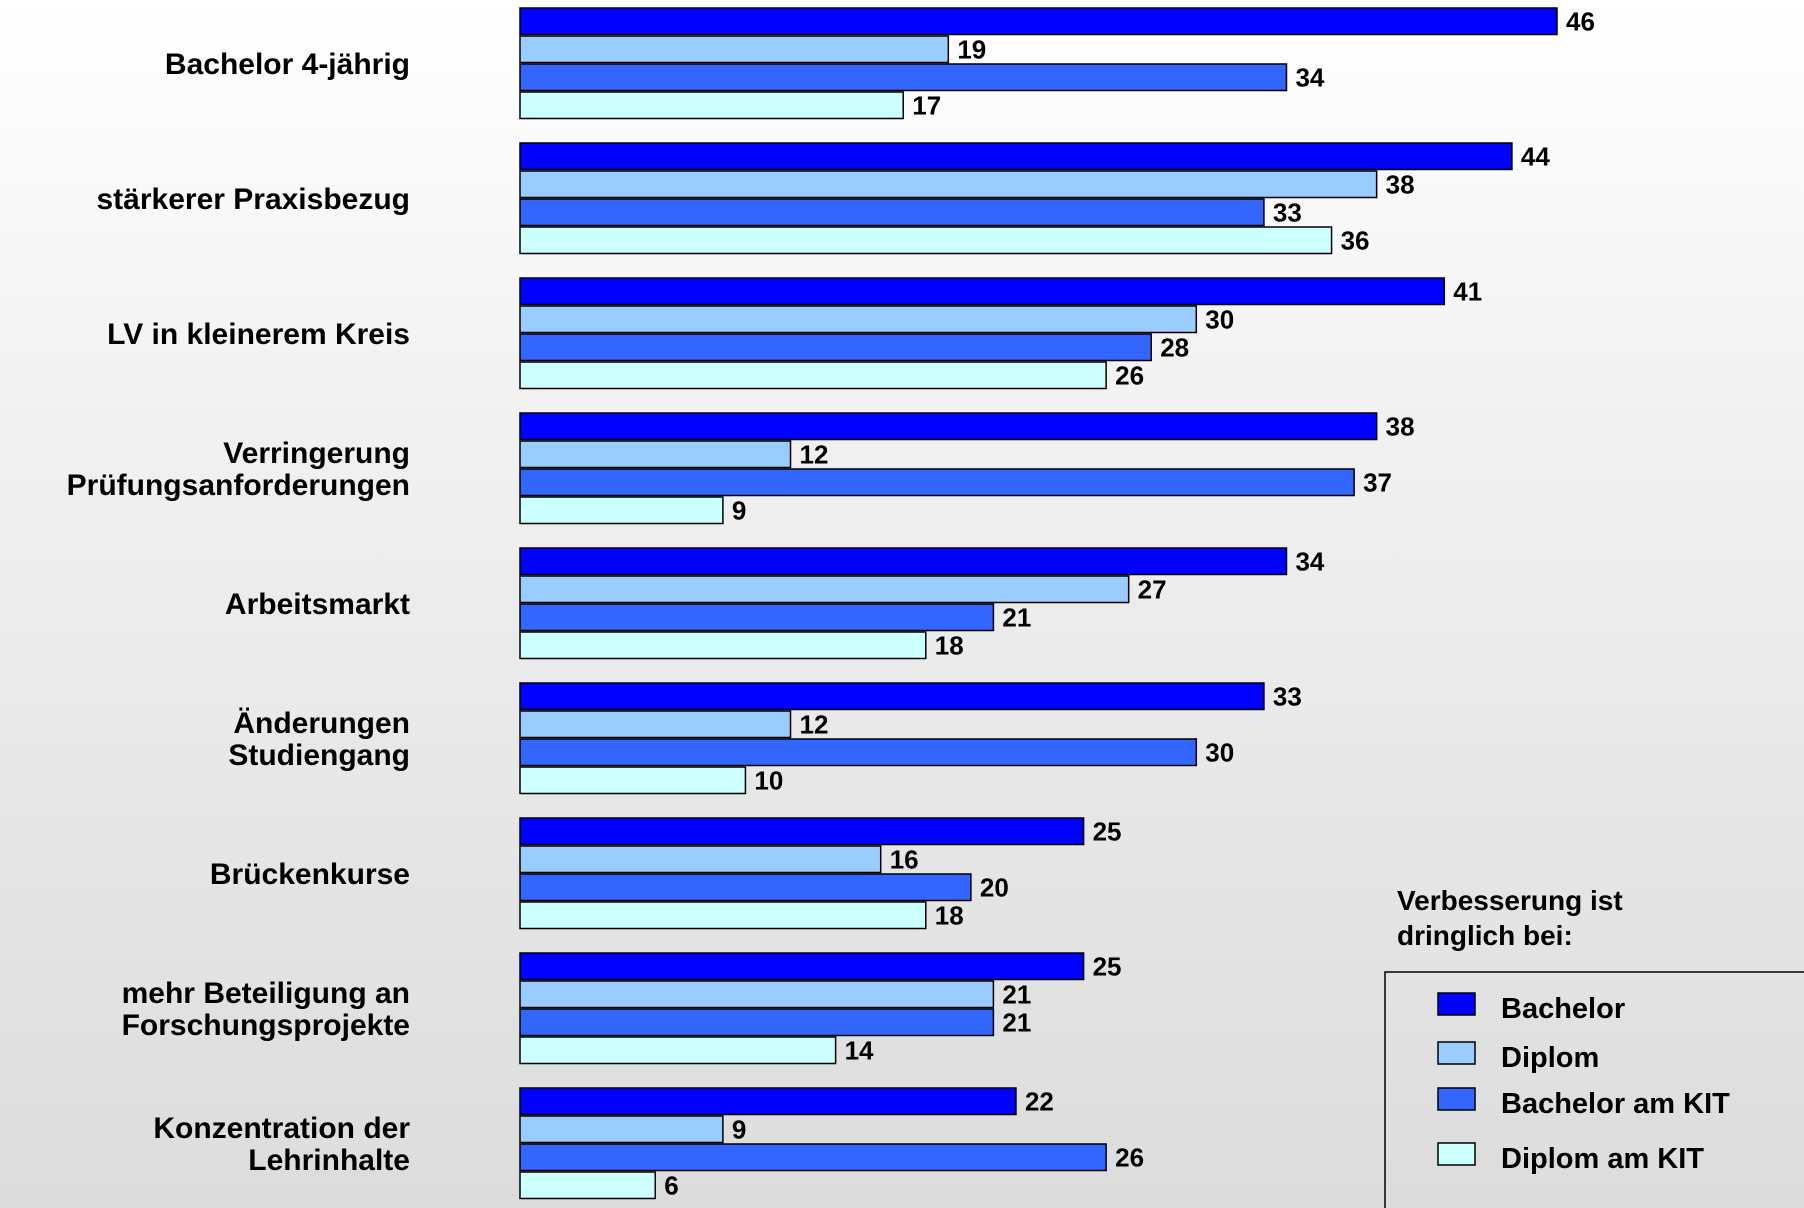 This screenshot has height=1208, width=1804. What do you see at coordinates (1563, 1009) in the screenshot?
I see `legend-label: Bachelor` at bounding box center [1563, 1009].